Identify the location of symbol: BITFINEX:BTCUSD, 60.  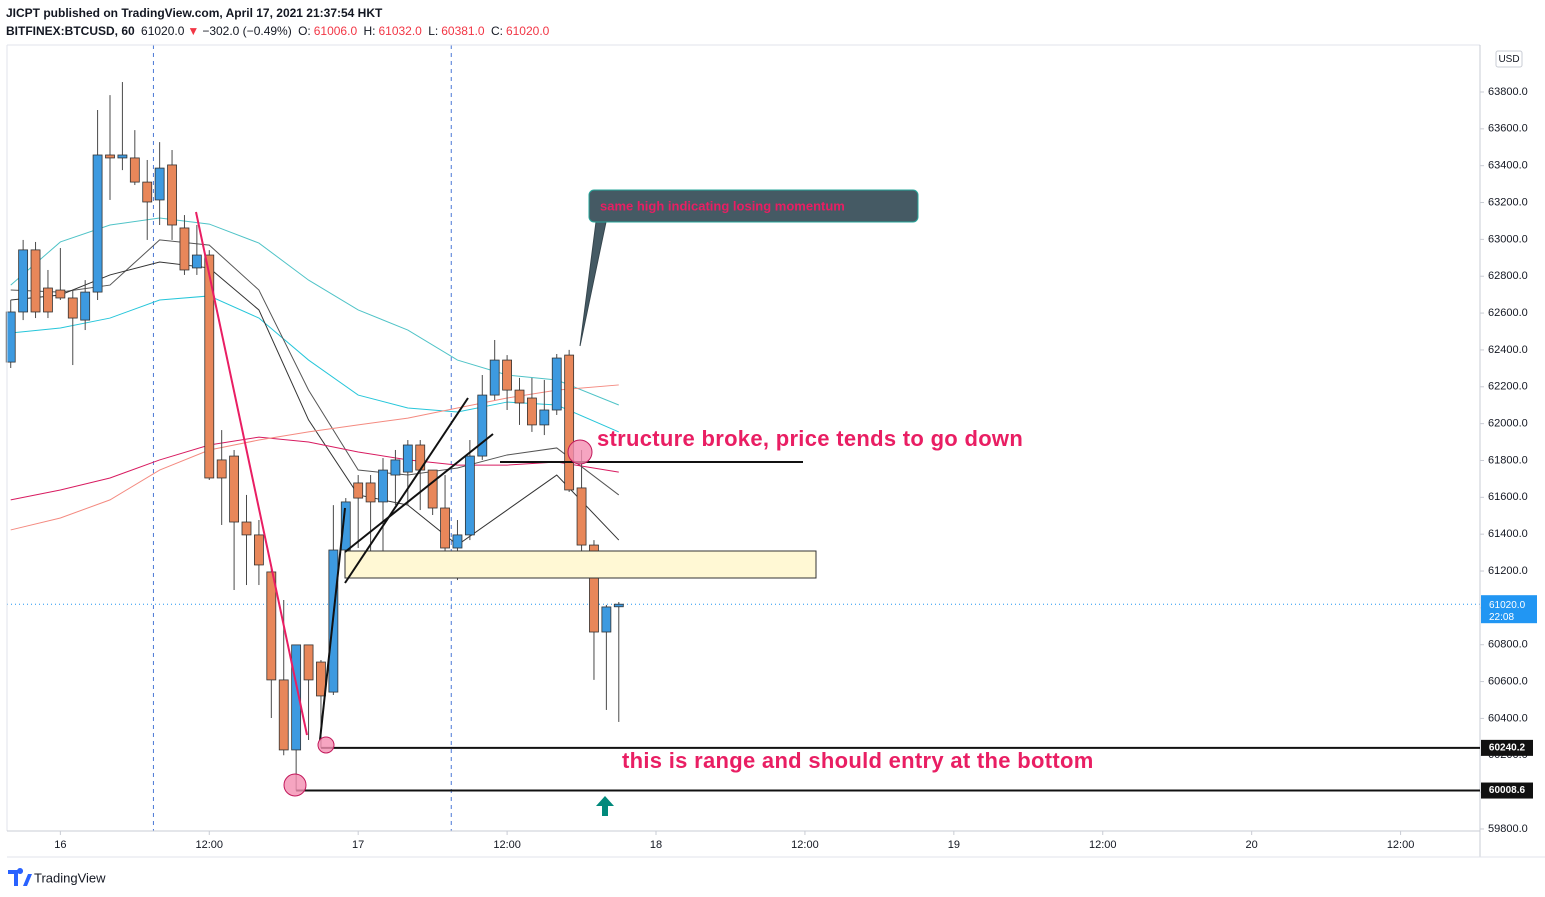
(70, 31).